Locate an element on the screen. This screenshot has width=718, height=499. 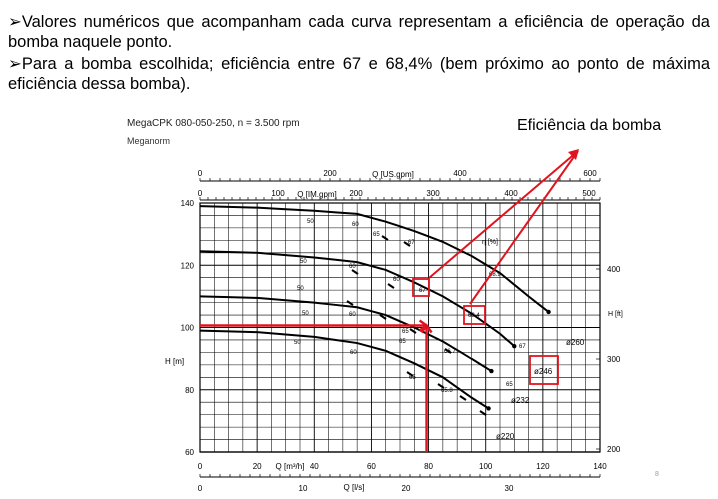
axis-label-im-gpm: Q [IM.gpm] is located at coordinates (317, 194).